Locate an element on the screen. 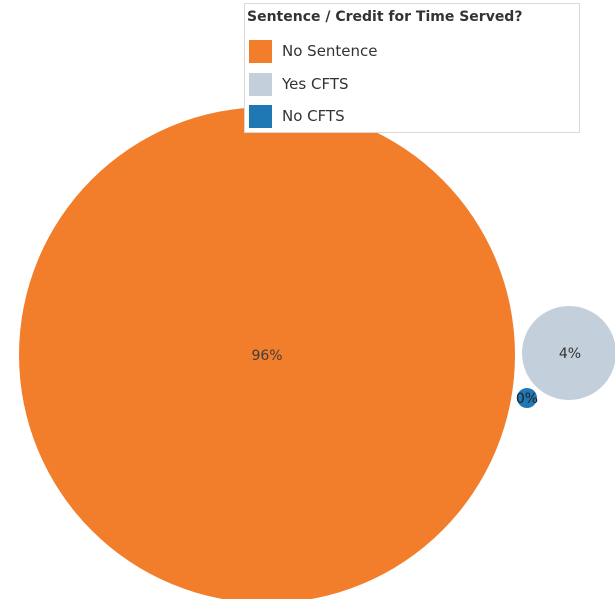 The width and height of the screenshot is (615, 599). legend-item-no-sentence: No Sentence is located at coordinates (313, 51).